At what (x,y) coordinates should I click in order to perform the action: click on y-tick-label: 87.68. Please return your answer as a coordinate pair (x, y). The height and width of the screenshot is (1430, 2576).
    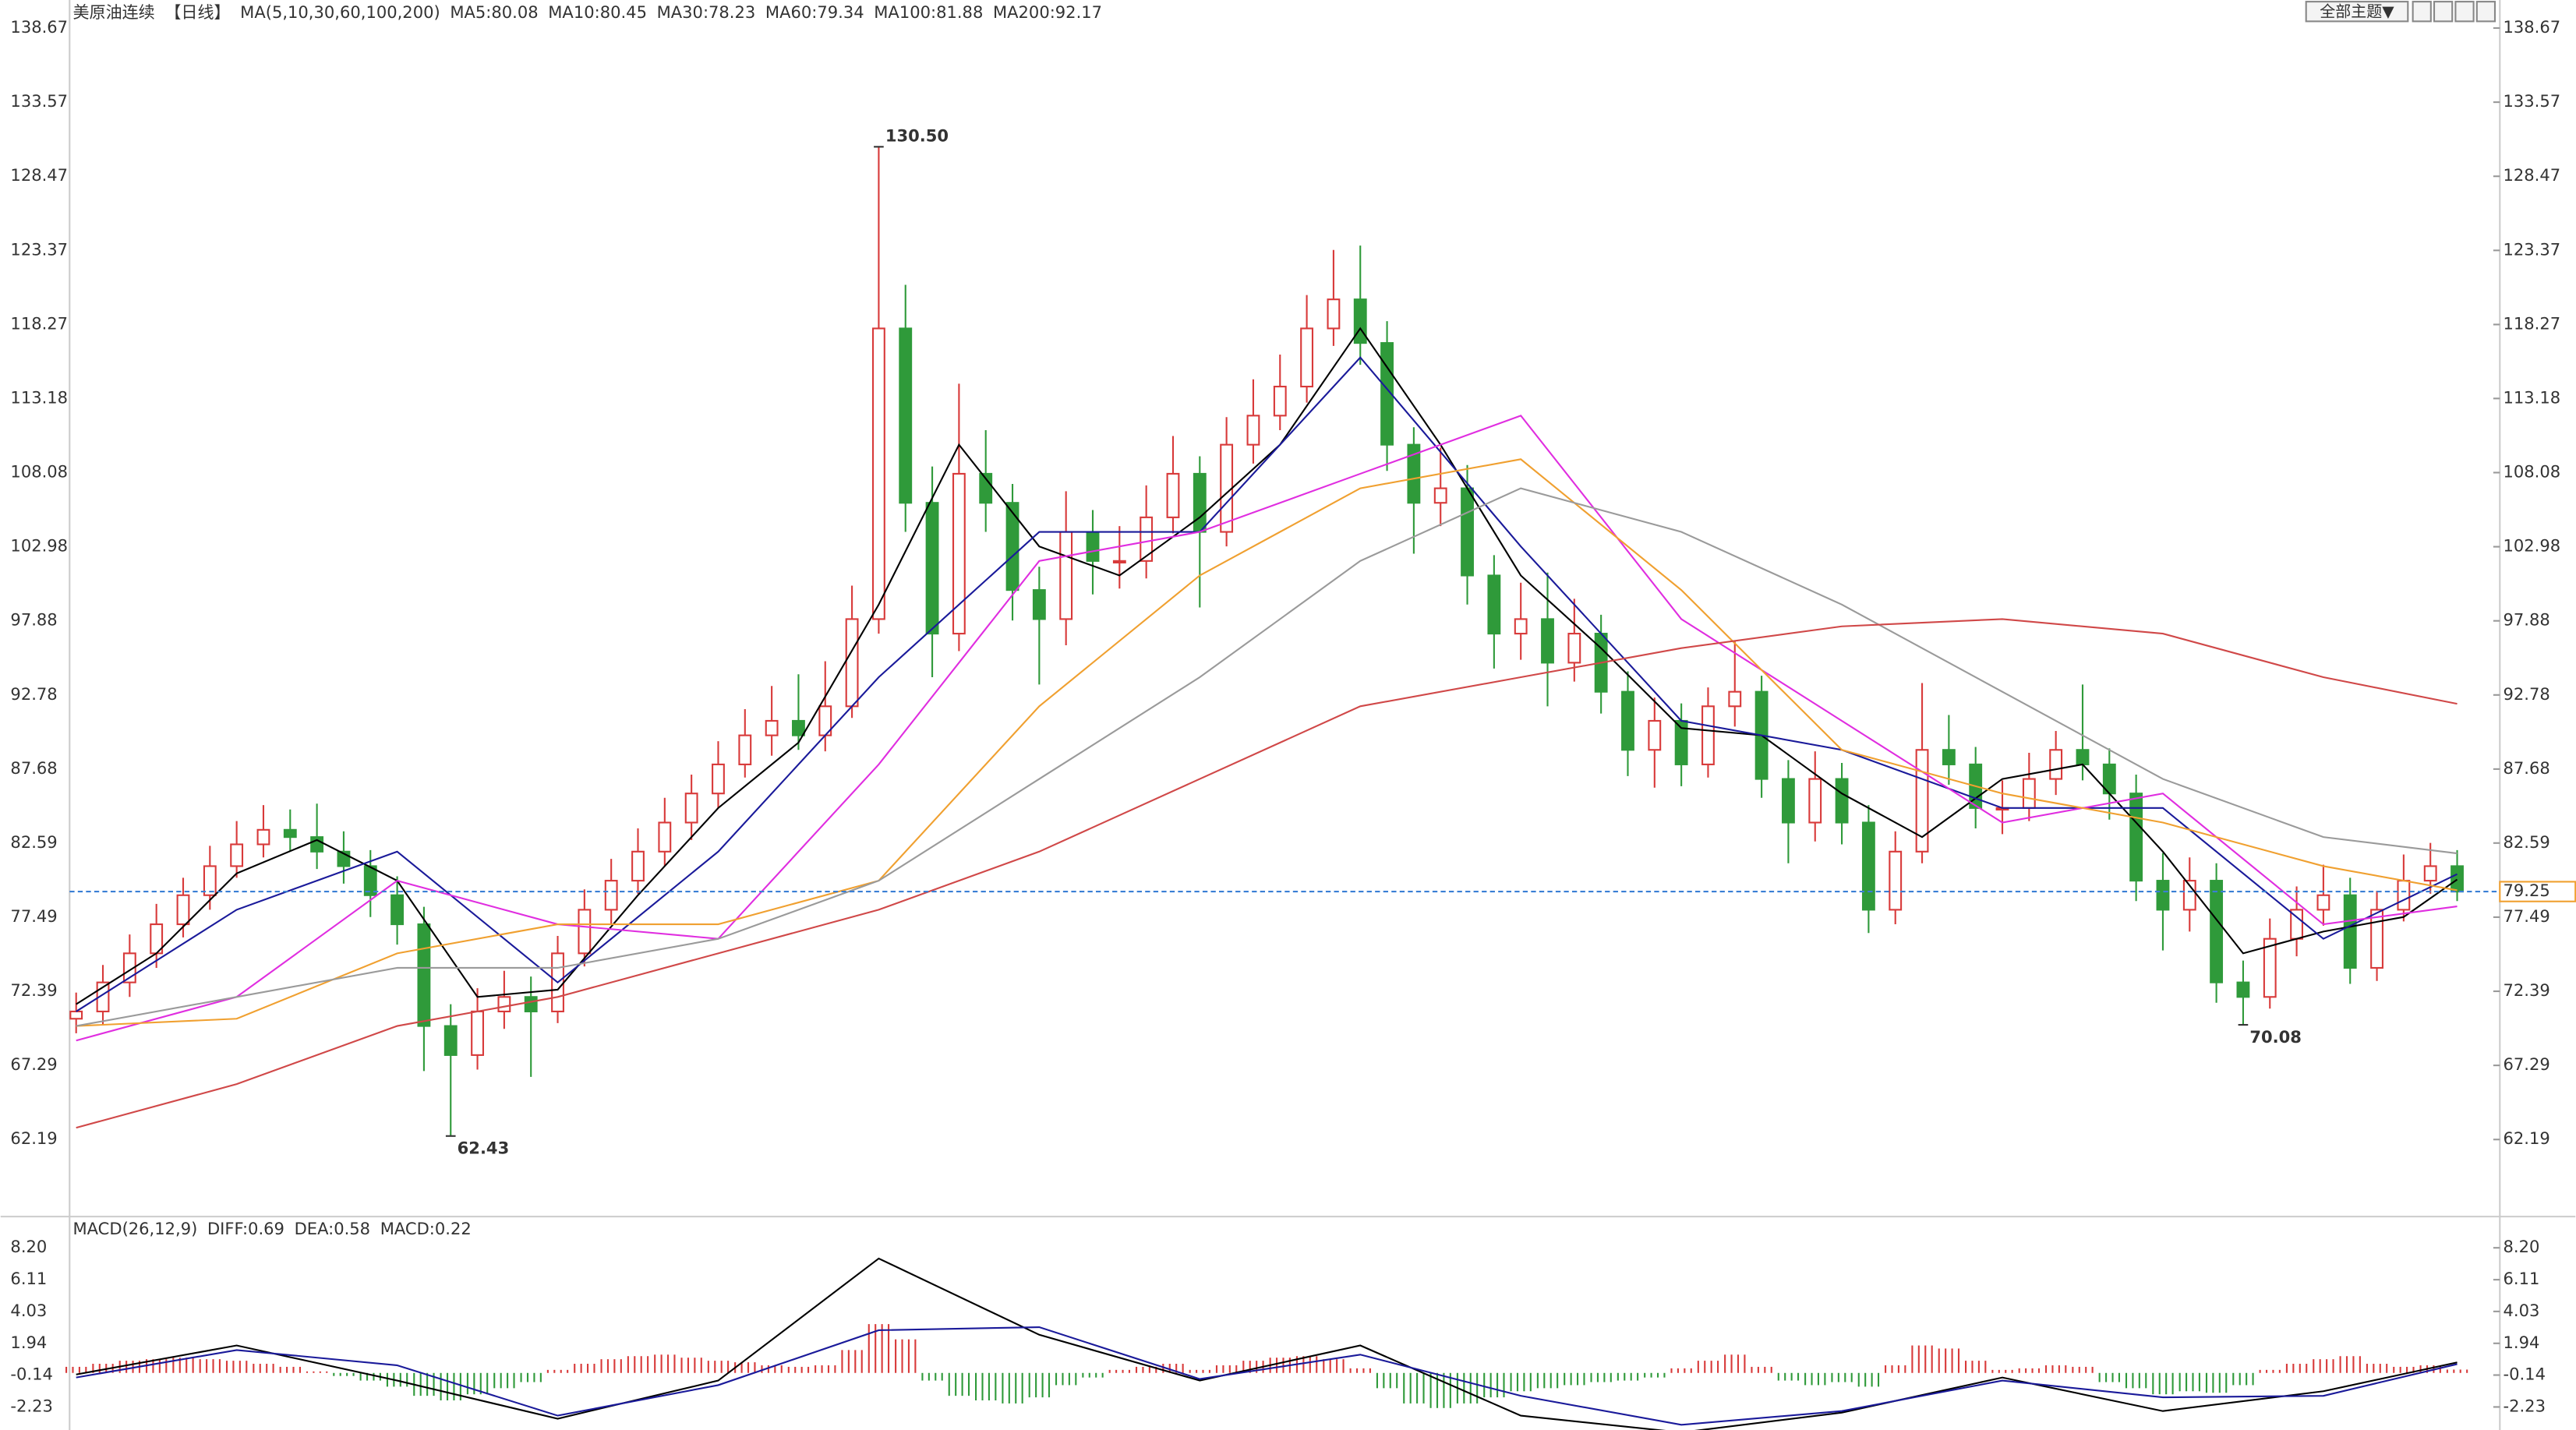
    Looking at the image, I should click on (33, 768).